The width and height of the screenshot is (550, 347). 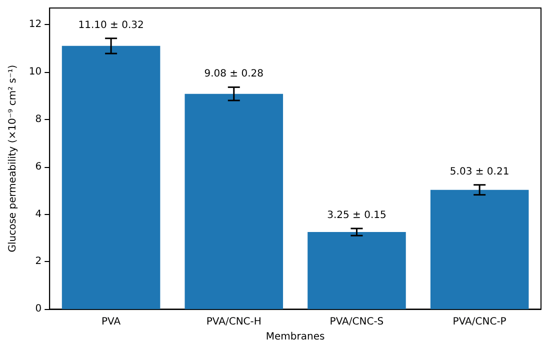 What do you see at coordinates (38, 119) in the screenshot?
I see `y-tick-label: 8` at bounding box center [38, 119].